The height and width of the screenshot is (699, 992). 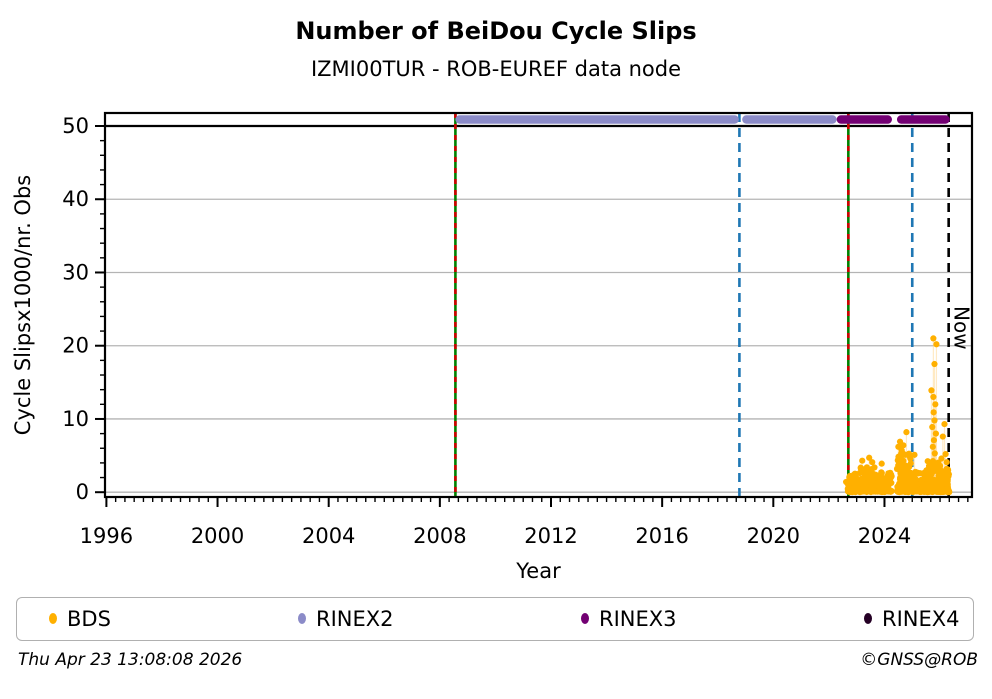 I want to click on y-axis-label: Cycle Slipsx1000/nr. Obs, so click(x=23, y=305).